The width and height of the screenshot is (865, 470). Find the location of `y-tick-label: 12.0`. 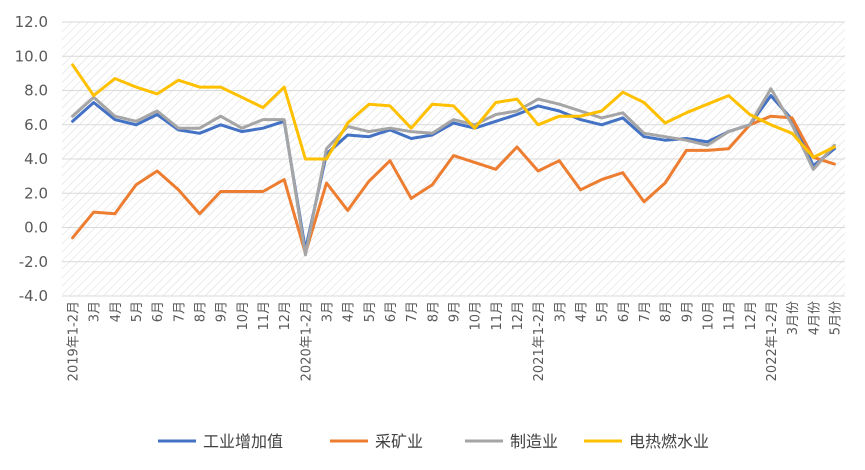

y-tick-label: 12.0 is located at coordinates (31, 22).